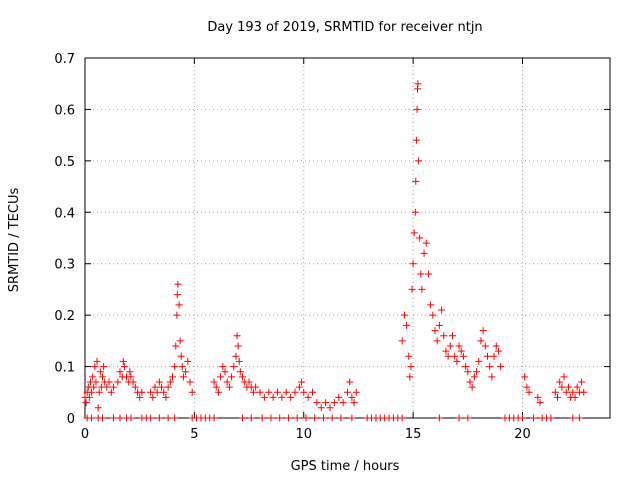 This screenshot has width=640, height=480. What do you see at coordinates (64, 59) in the screenshot?
I see `y-tick-label: 0.7` at bounding box center [64, 59].